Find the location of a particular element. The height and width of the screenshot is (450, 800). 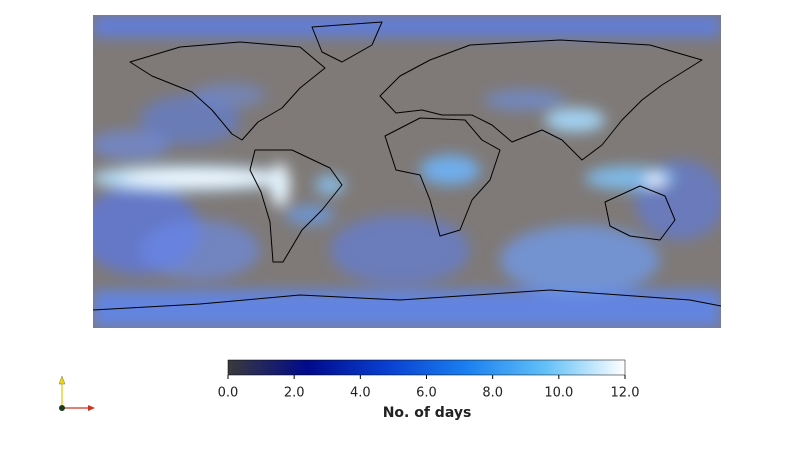

colorbar-label: No. of days is located at coordinates (427, 413).